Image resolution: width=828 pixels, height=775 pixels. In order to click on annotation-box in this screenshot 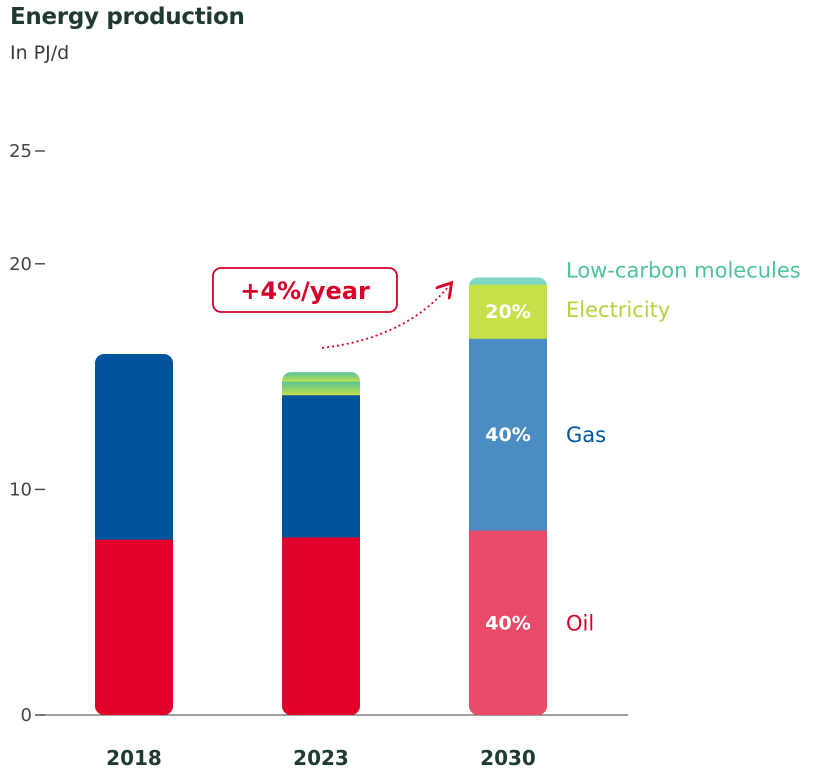, I will do `click(305, 290)`.